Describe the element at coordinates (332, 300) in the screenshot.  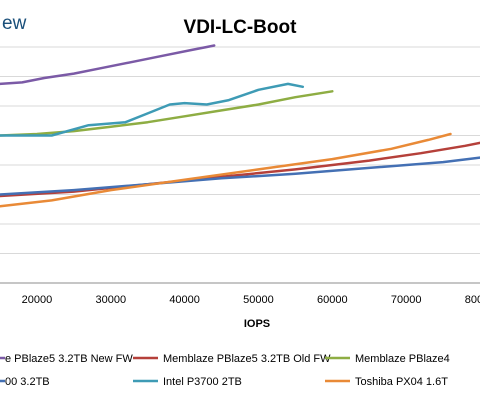
I see `x-tick-label: 60000` at that location.